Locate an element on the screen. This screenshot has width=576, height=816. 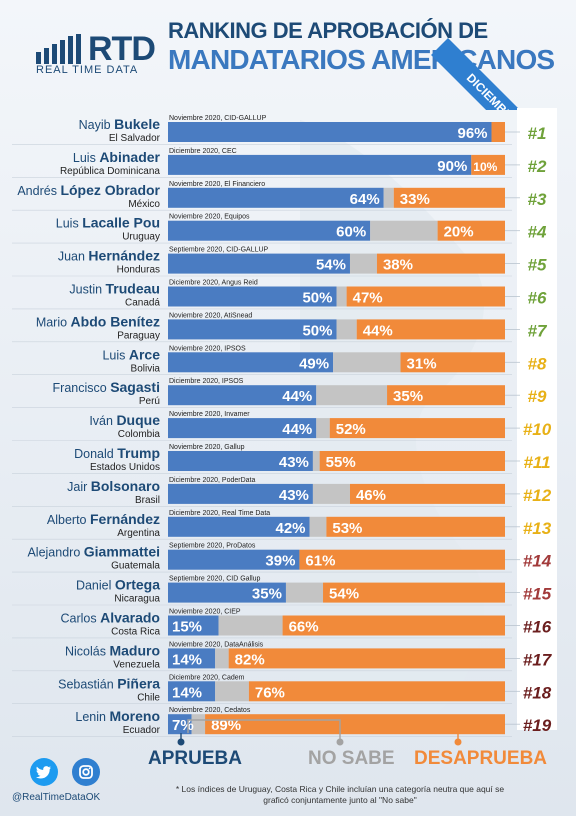
poll-source: Noviembre 2020, El Financiero is located at coordinates (217, 184).